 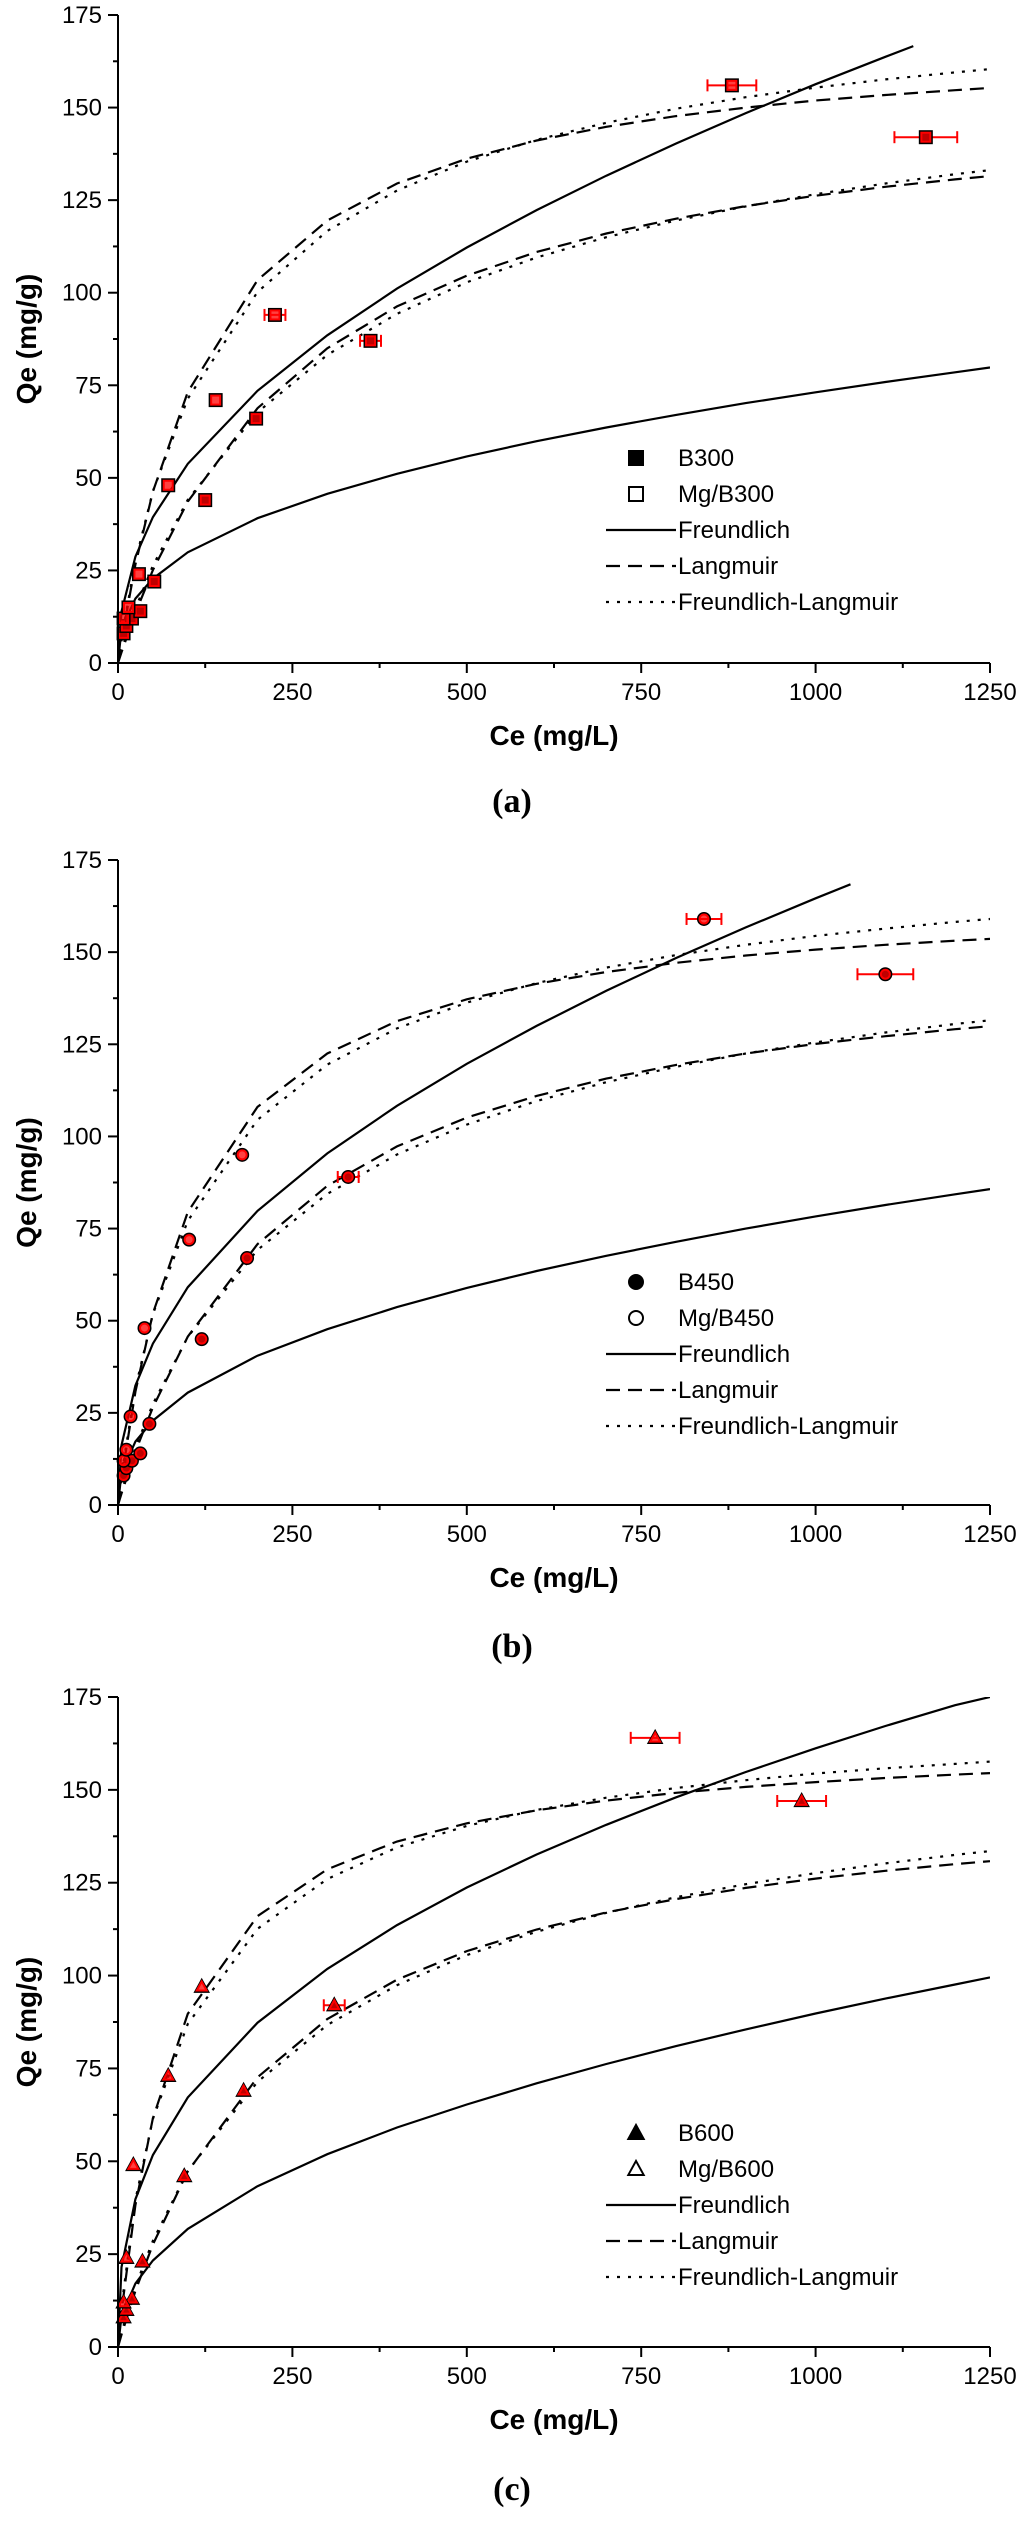 I want to click on panel-caption: (c), so click(x=512, y=2489).